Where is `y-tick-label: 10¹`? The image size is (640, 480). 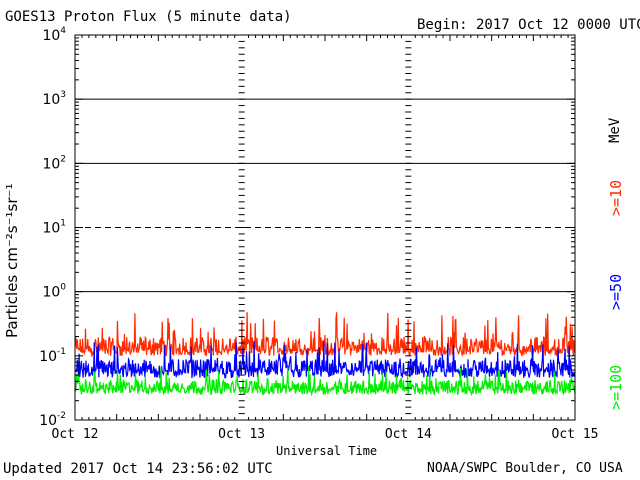 y-tick-label: 10¹ is located at coordinates (54, 228).